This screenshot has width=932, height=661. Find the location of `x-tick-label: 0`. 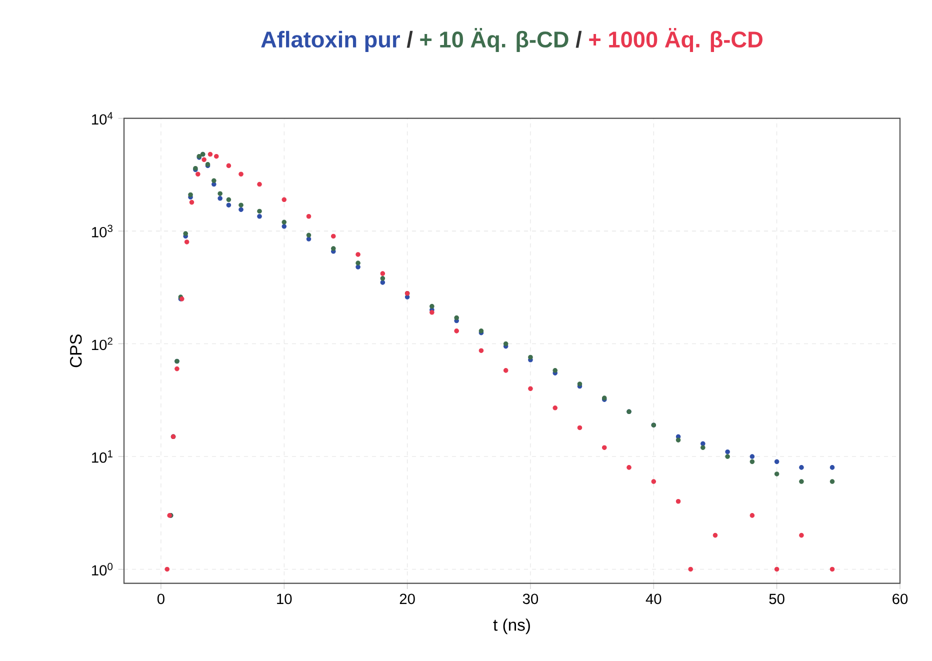

x-tick-label: 0 is located at coordinates (160, 599).